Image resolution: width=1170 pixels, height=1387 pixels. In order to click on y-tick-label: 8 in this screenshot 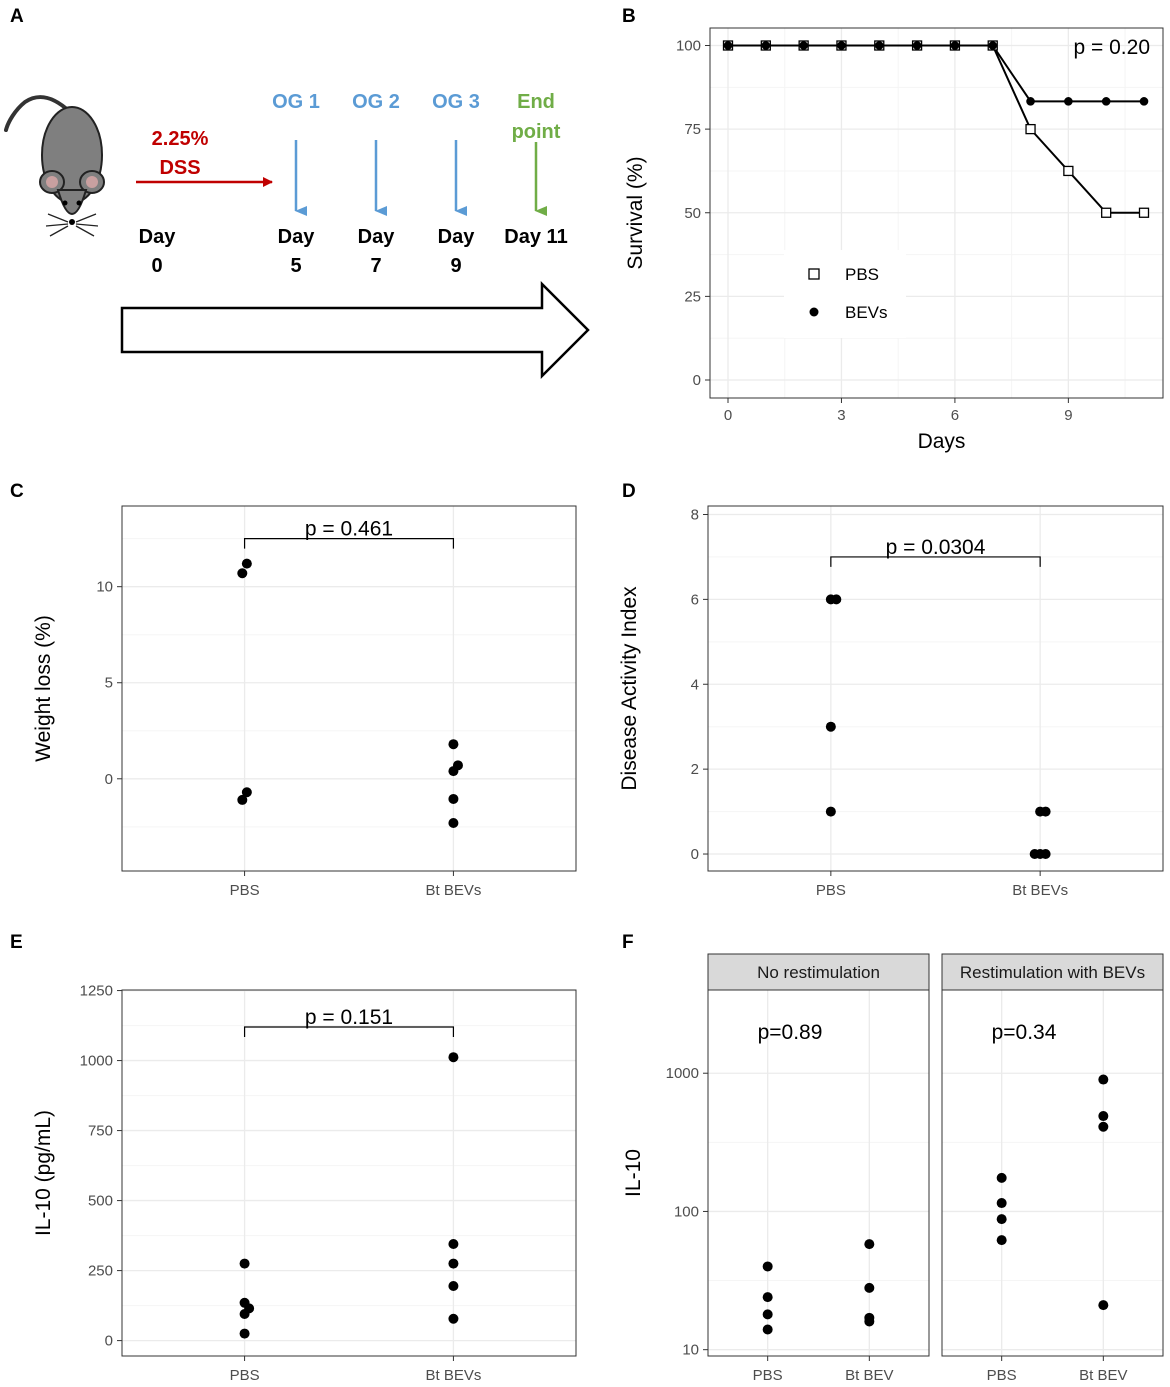, I will do `click(695, 514)`.